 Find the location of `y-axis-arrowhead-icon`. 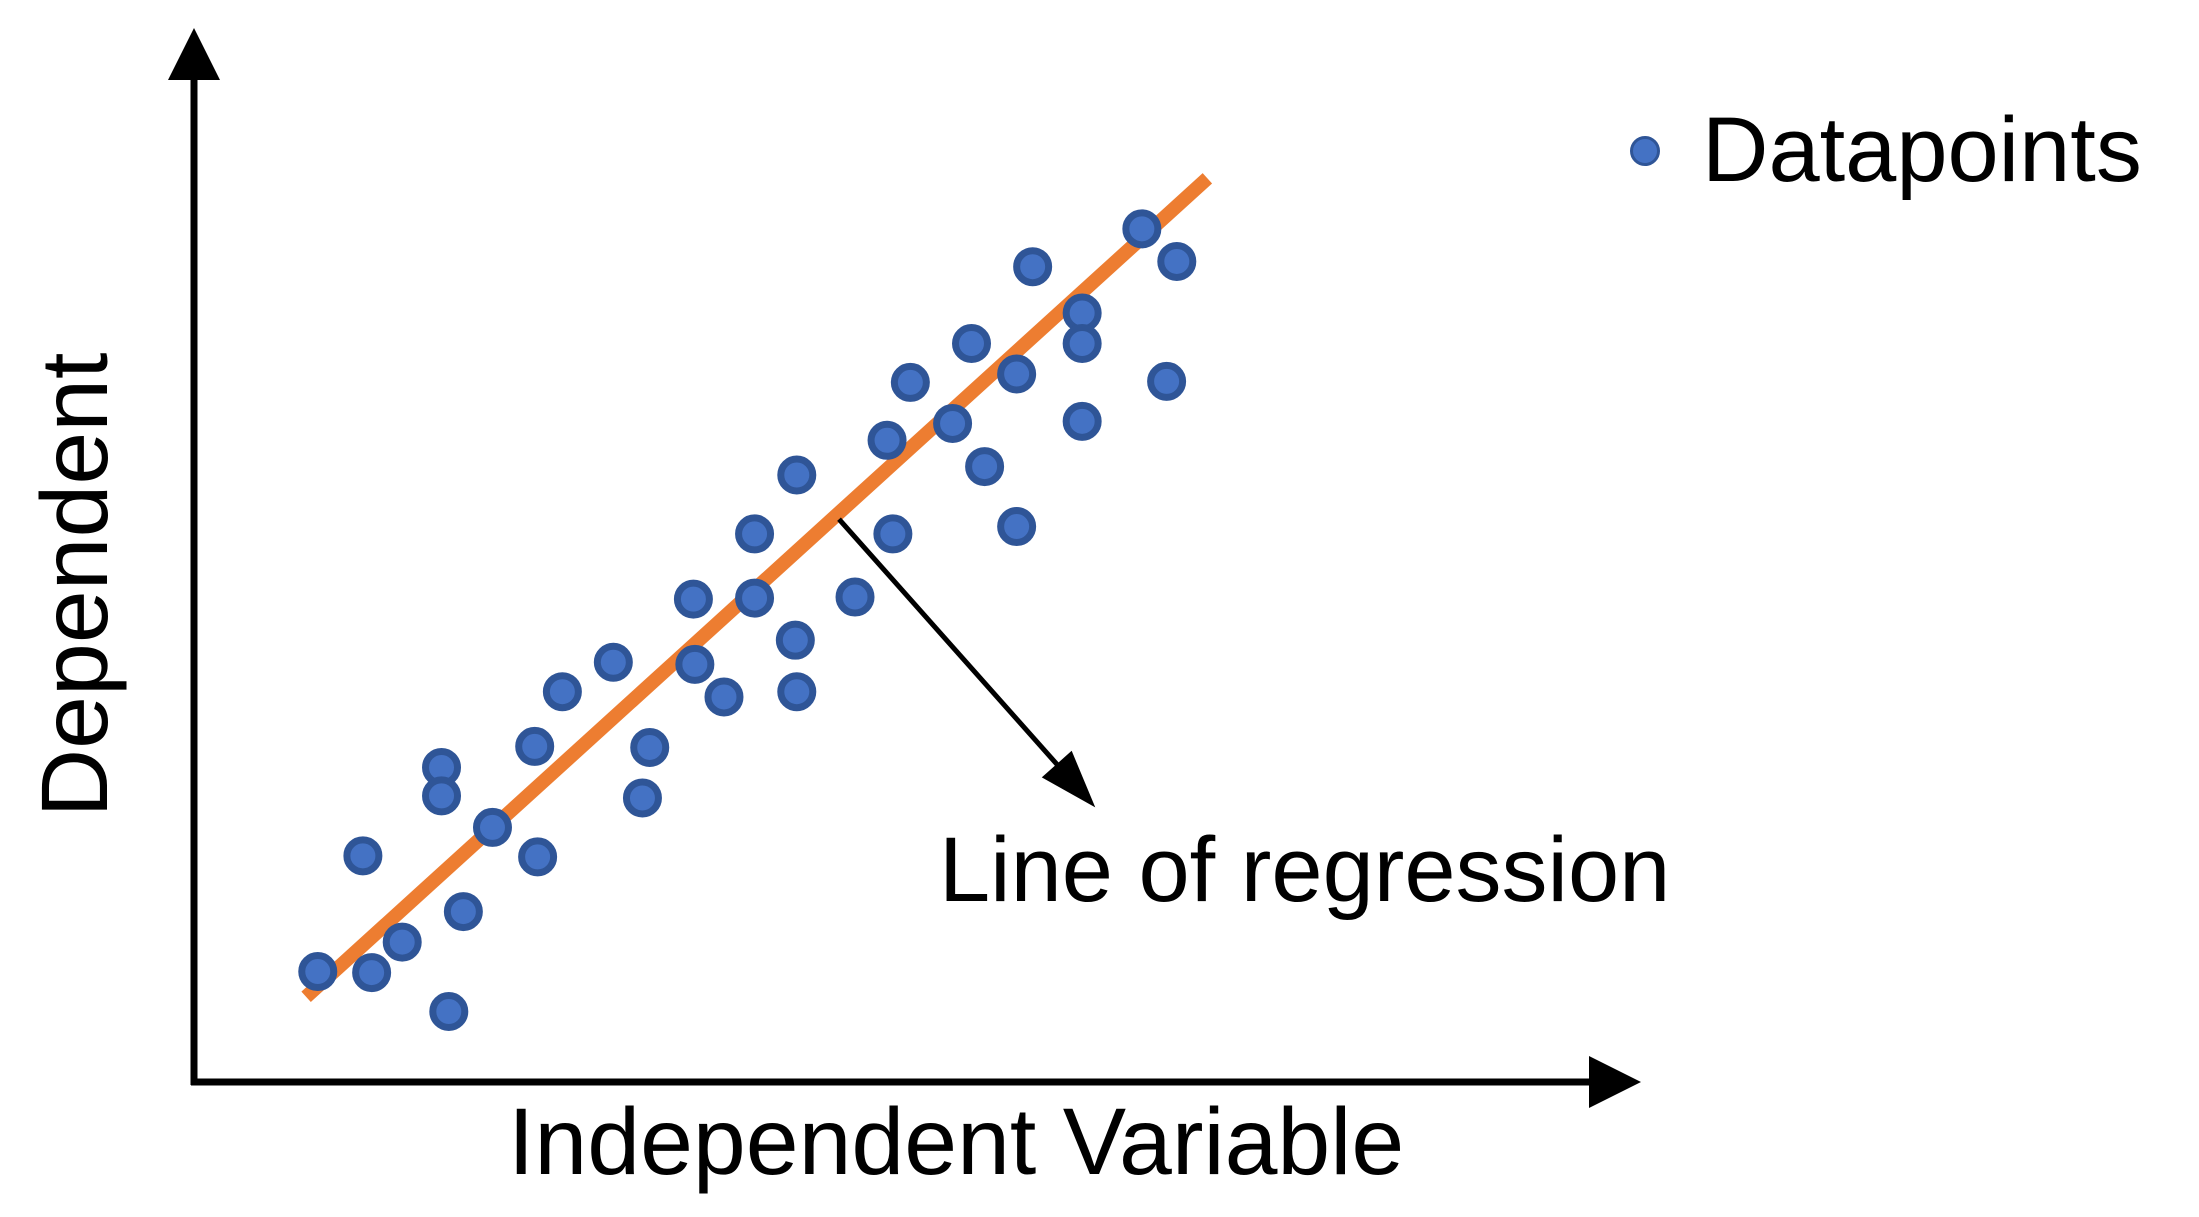

y-axis-arrowhead-icon is located at coordinates (194, 54).